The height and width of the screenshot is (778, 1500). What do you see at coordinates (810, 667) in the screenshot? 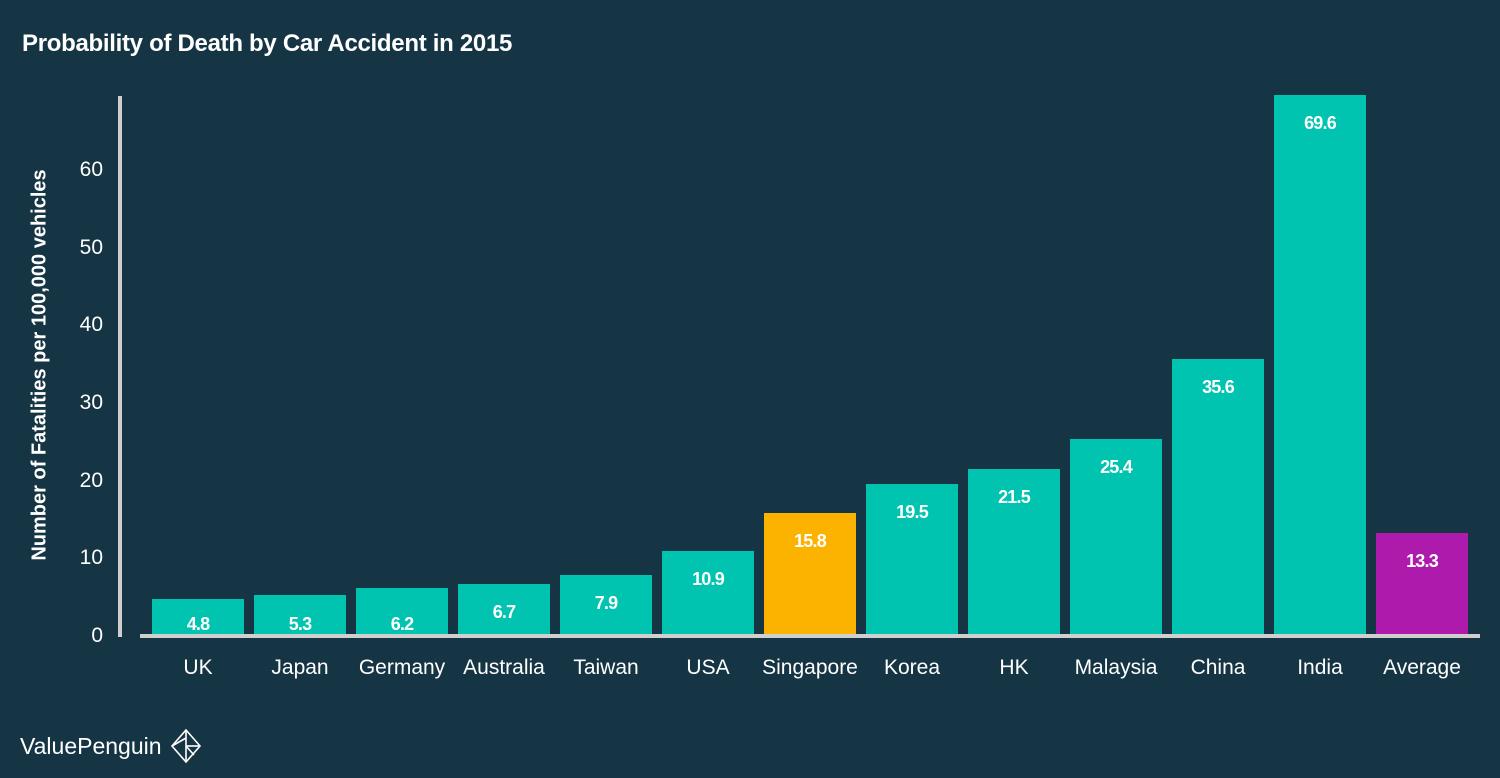
I see `x-tick-label: Singapore` at bounding box center [810, 667].